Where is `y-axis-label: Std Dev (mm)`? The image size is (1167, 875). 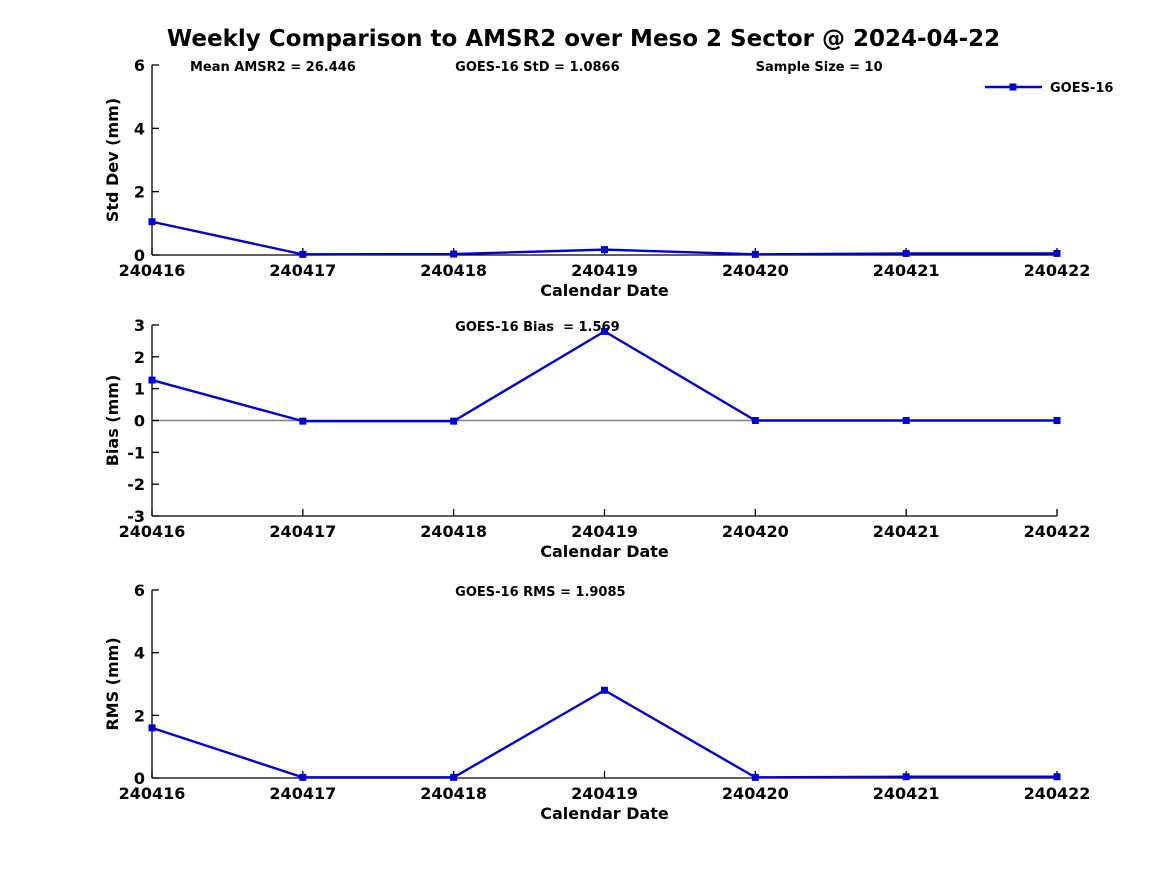 y-axis-label: Std Dev (mm) is located at coordinates (112, 160).